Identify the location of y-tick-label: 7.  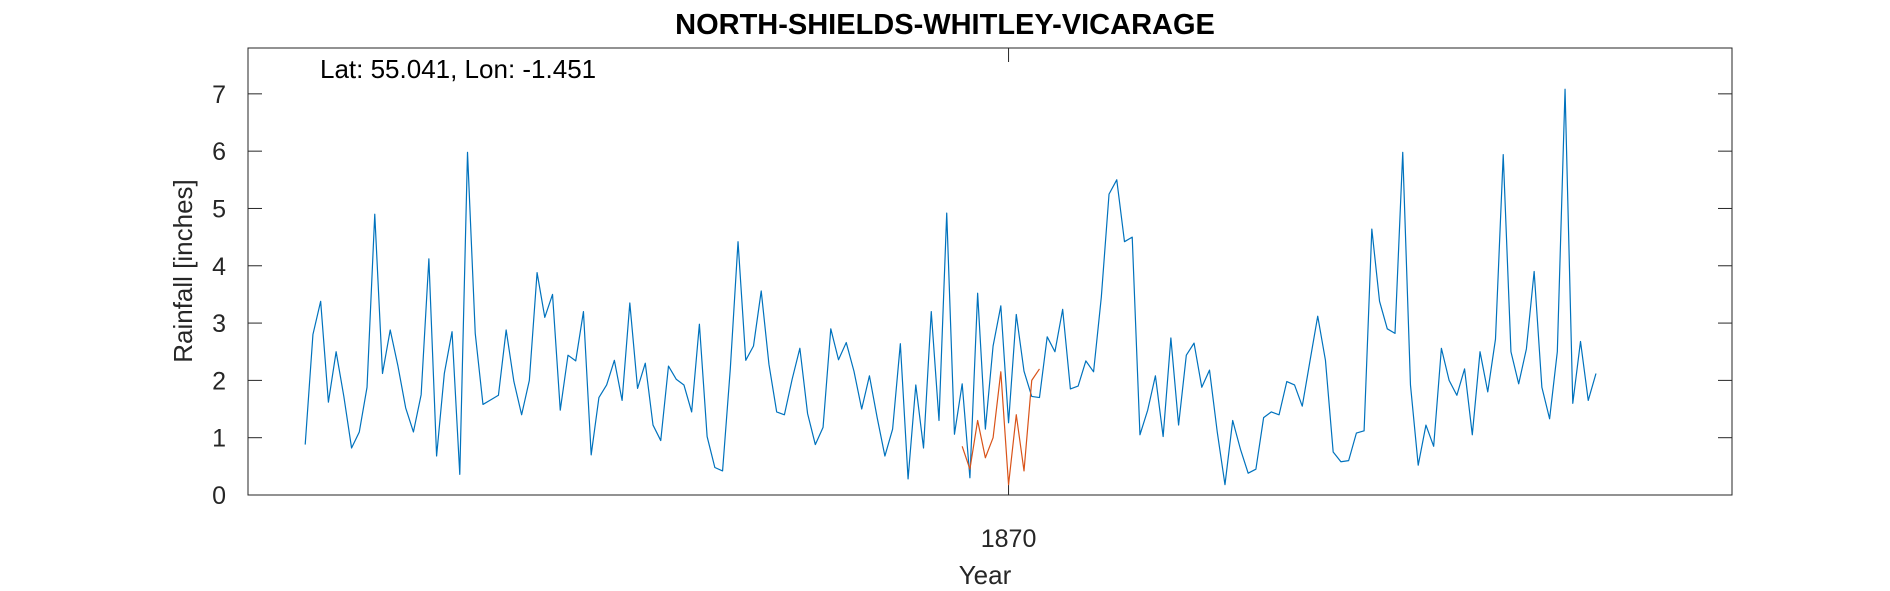
(219, 95).